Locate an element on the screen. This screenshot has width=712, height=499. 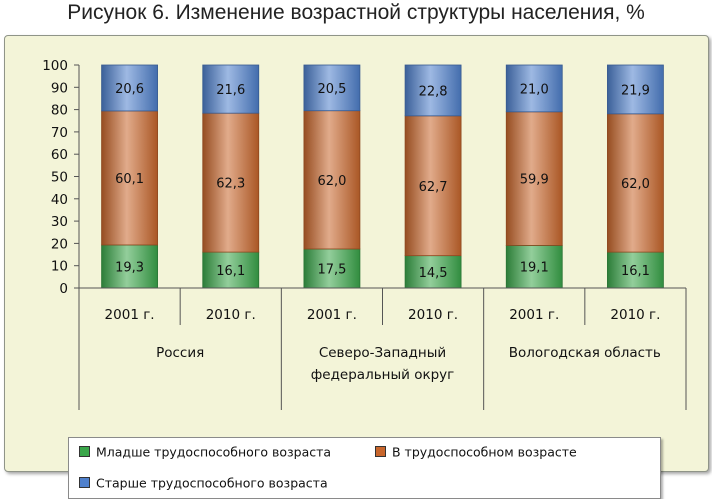
group-label-1-0: Северо-Западный is located at coordinates (382, 353).